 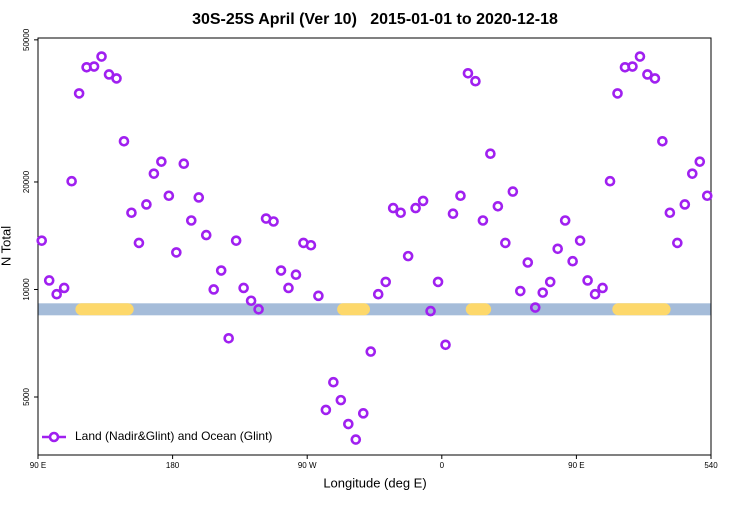 I want to click on y-tick-label: 20000, so click(x=26, y=181).